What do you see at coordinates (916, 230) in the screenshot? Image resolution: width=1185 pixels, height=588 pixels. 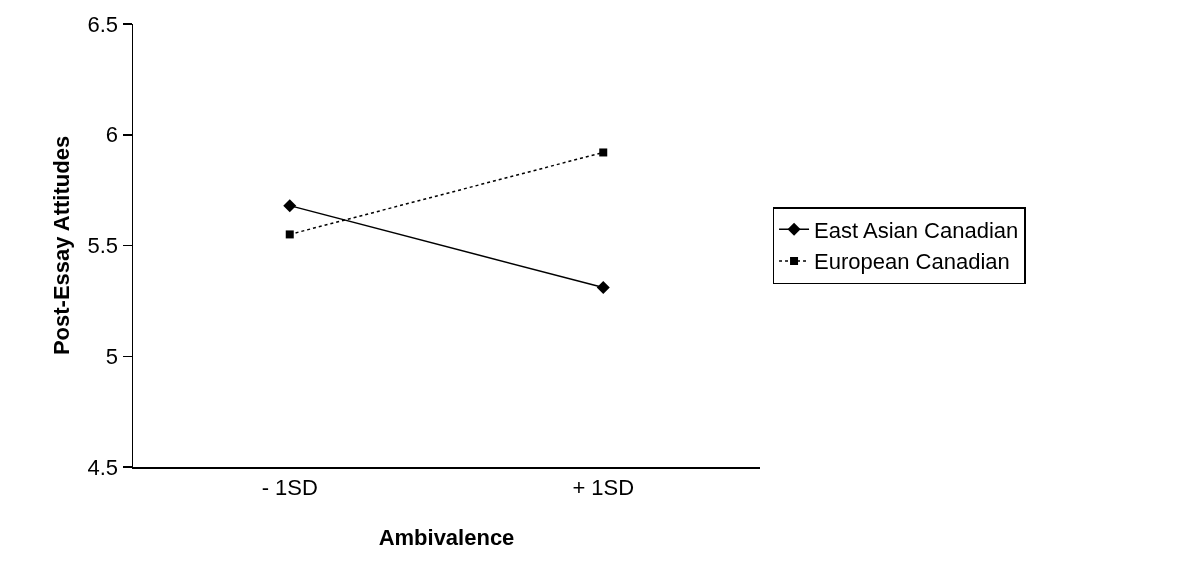 I see `legend-label: East Asian Canadian` at bounding box center [916, 230].